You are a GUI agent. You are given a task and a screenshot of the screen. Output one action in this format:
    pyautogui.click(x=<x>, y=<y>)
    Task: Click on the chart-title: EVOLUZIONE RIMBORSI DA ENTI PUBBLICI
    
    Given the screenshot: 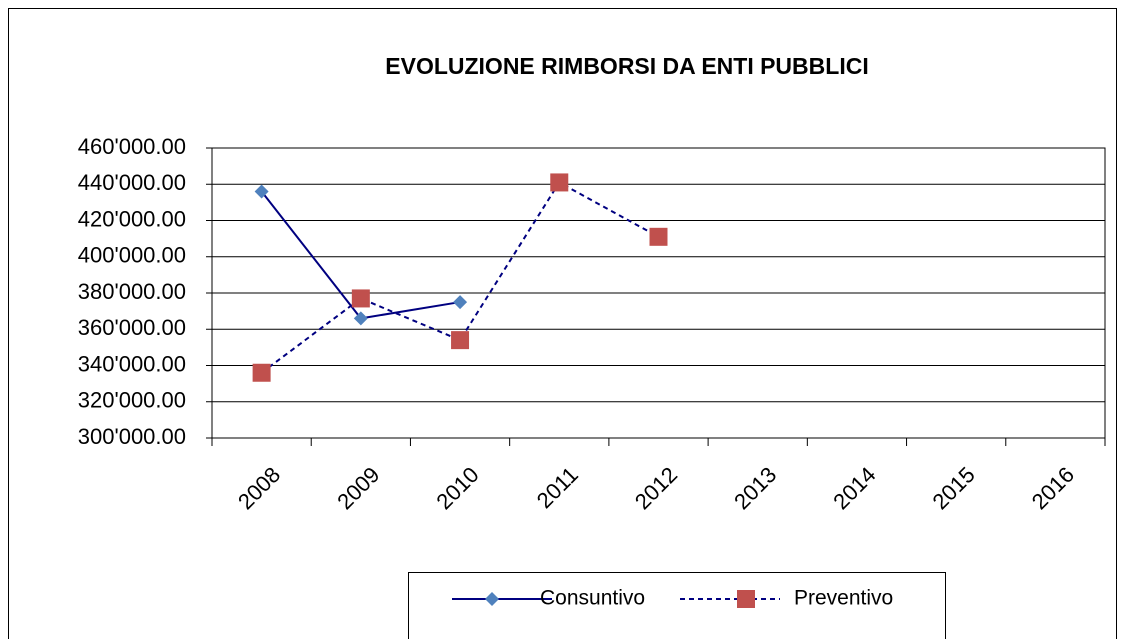 What is the action you would take?
    pyautogui.click(x=626, y=66)
    